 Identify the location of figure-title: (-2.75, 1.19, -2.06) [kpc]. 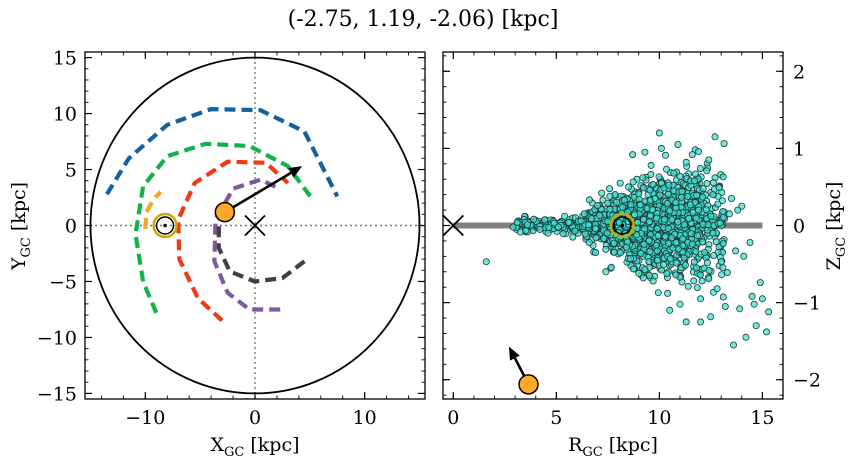
(423, 19).